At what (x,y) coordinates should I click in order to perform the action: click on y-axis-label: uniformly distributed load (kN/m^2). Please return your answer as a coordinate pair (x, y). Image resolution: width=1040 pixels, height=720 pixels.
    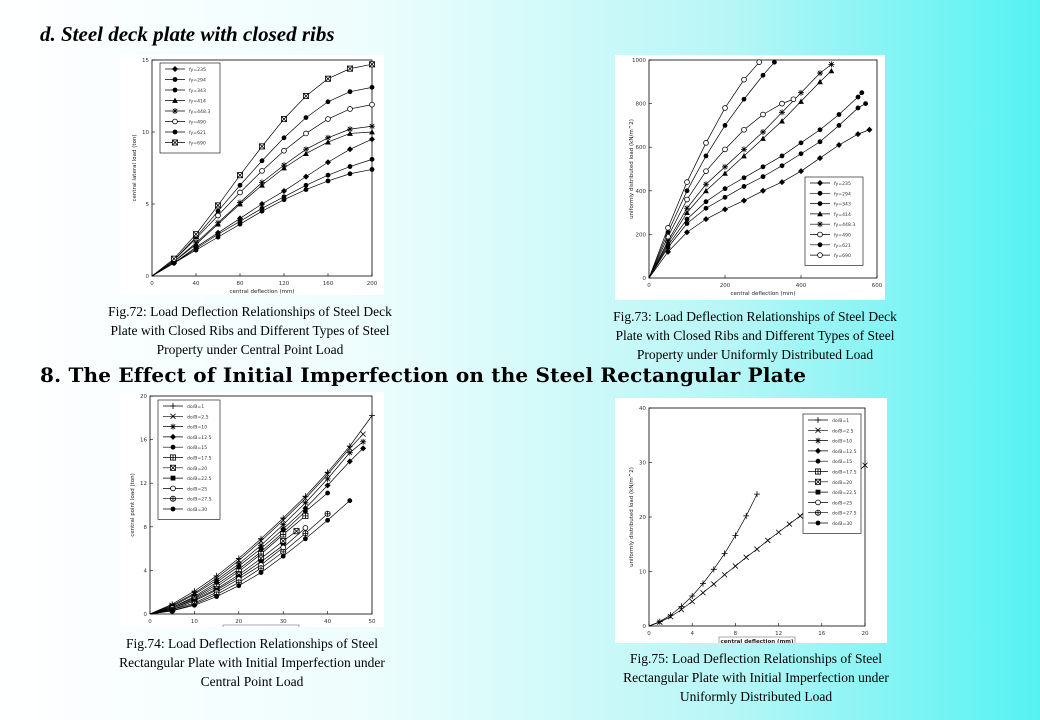
    Looking at the image, I should click on (632, 169).